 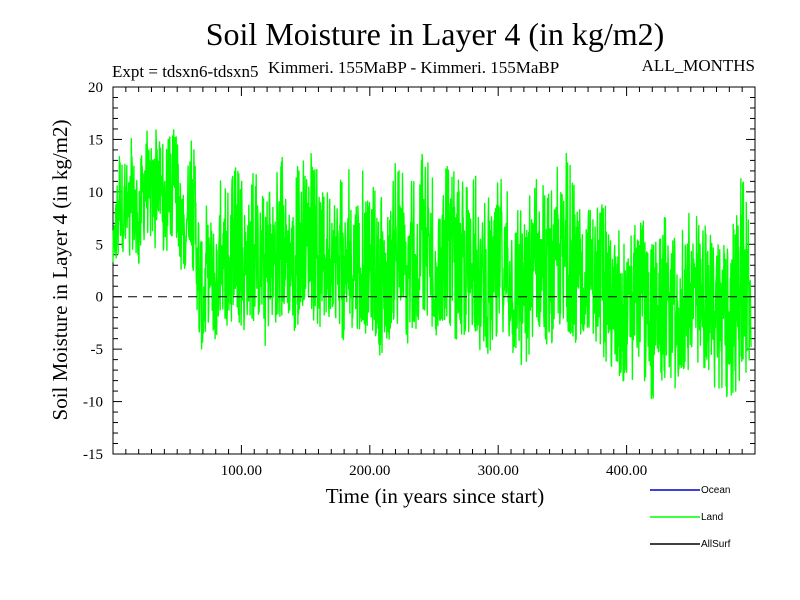 I want to click on y-tick-label: -10, so click(x=93, y=403).